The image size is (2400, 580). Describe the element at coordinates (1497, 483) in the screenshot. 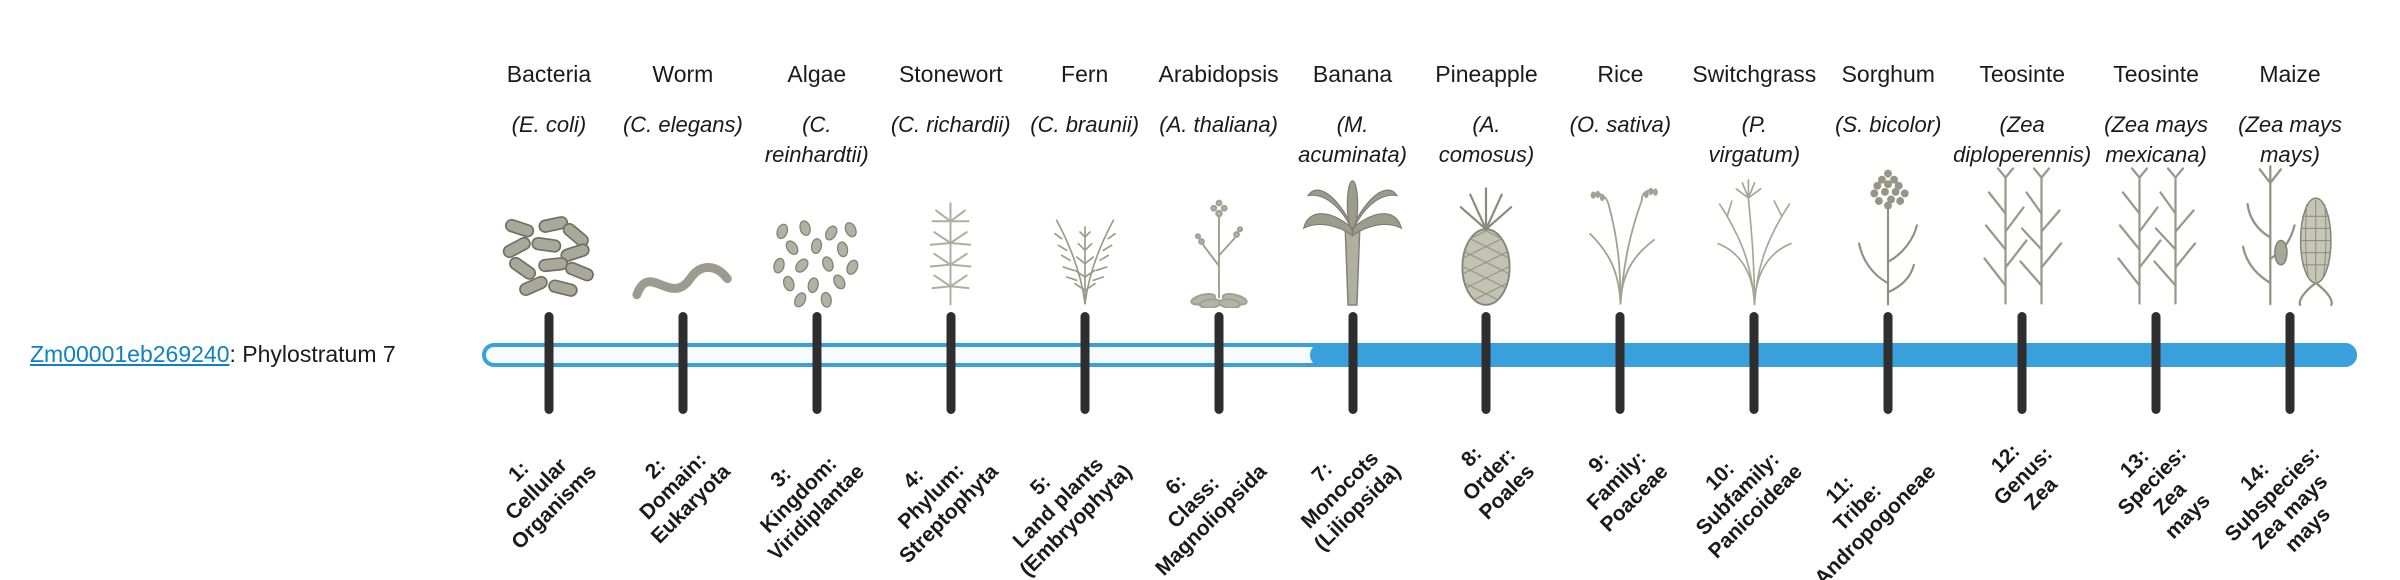

I see `phylostratum-rank-label: 8: Order: Poales` at that location.